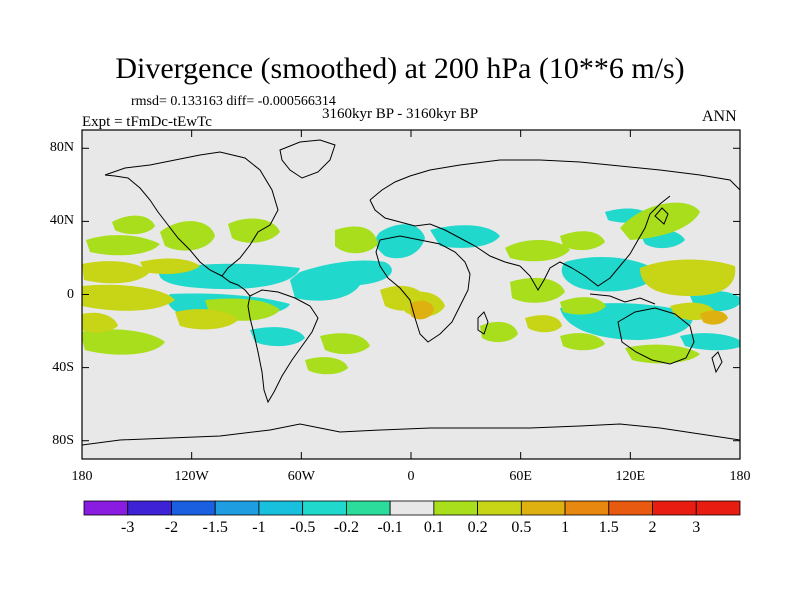 The width and height of the screenshot is (800, 600). Describe the element at coordinates (719, 116) in the screenshot. I see `season-label: ANN` at that location.